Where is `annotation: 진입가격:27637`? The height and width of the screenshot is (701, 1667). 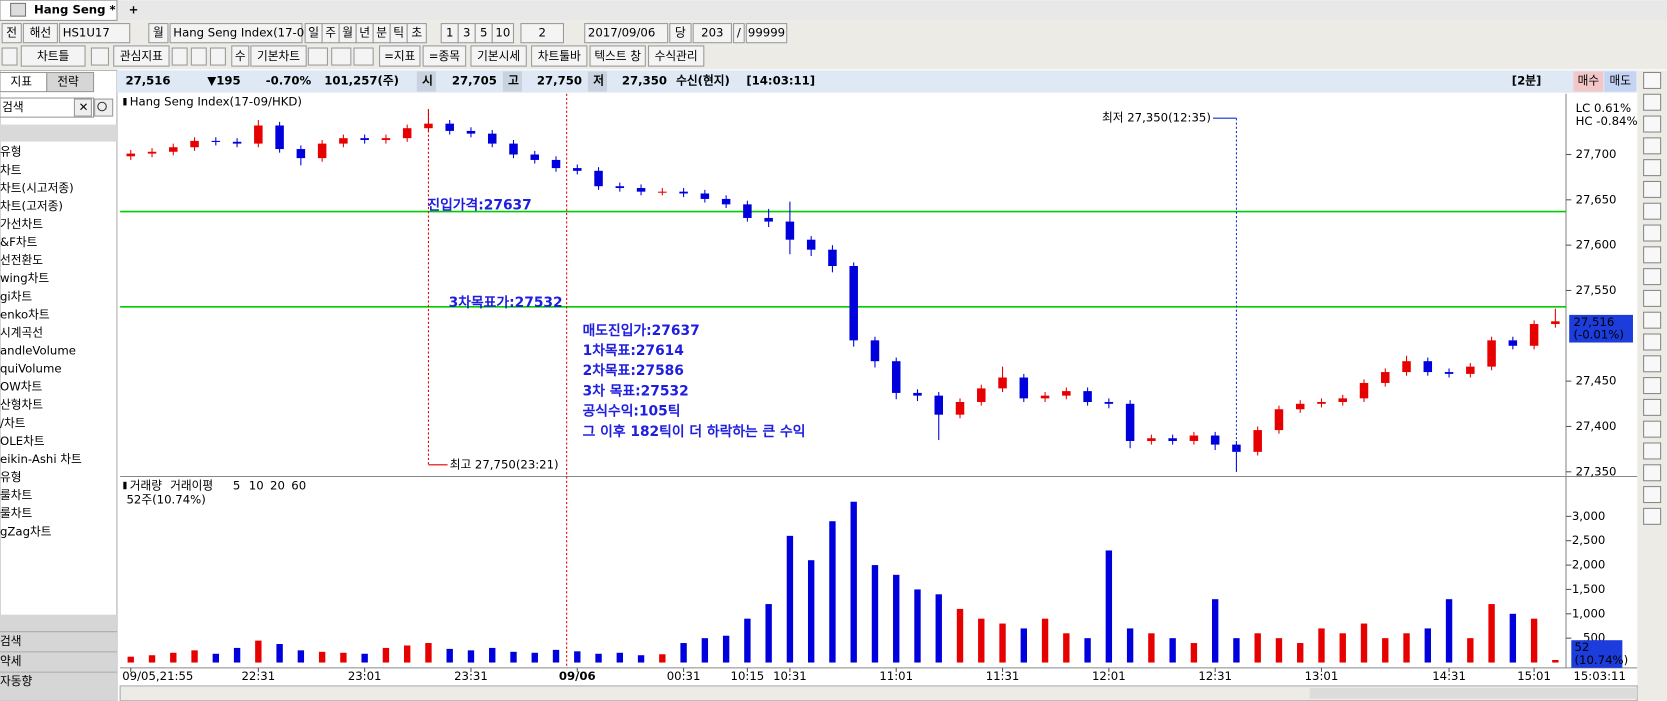 annotation: 진입가격:27637 is located at coordinates (479, 204).